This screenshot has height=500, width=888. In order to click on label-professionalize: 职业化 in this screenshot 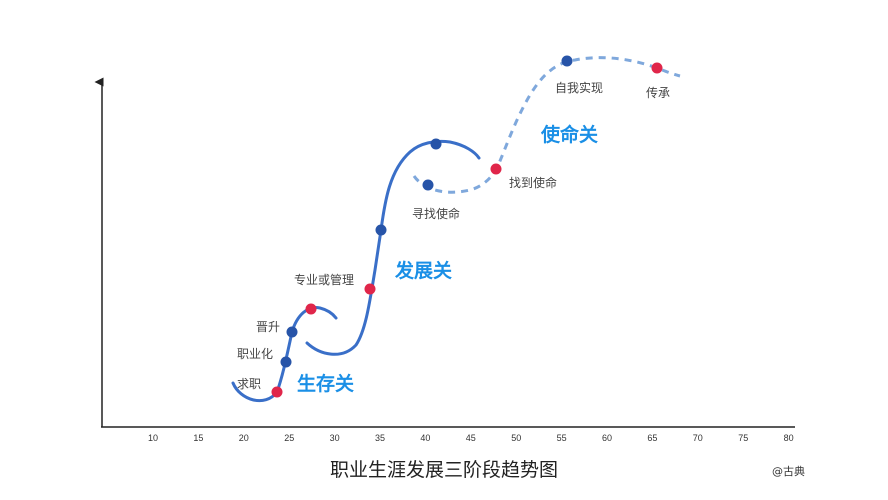, I will do `click(255, 354)`.